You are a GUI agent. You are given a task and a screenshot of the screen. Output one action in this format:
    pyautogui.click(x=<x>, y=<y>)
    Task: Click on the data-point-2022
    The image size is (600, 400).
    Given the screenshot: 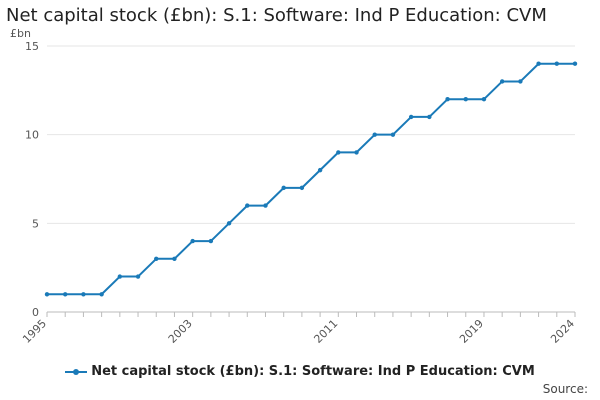 What is the action you would take?
    pyautogui.click(x=538, y=63)
    